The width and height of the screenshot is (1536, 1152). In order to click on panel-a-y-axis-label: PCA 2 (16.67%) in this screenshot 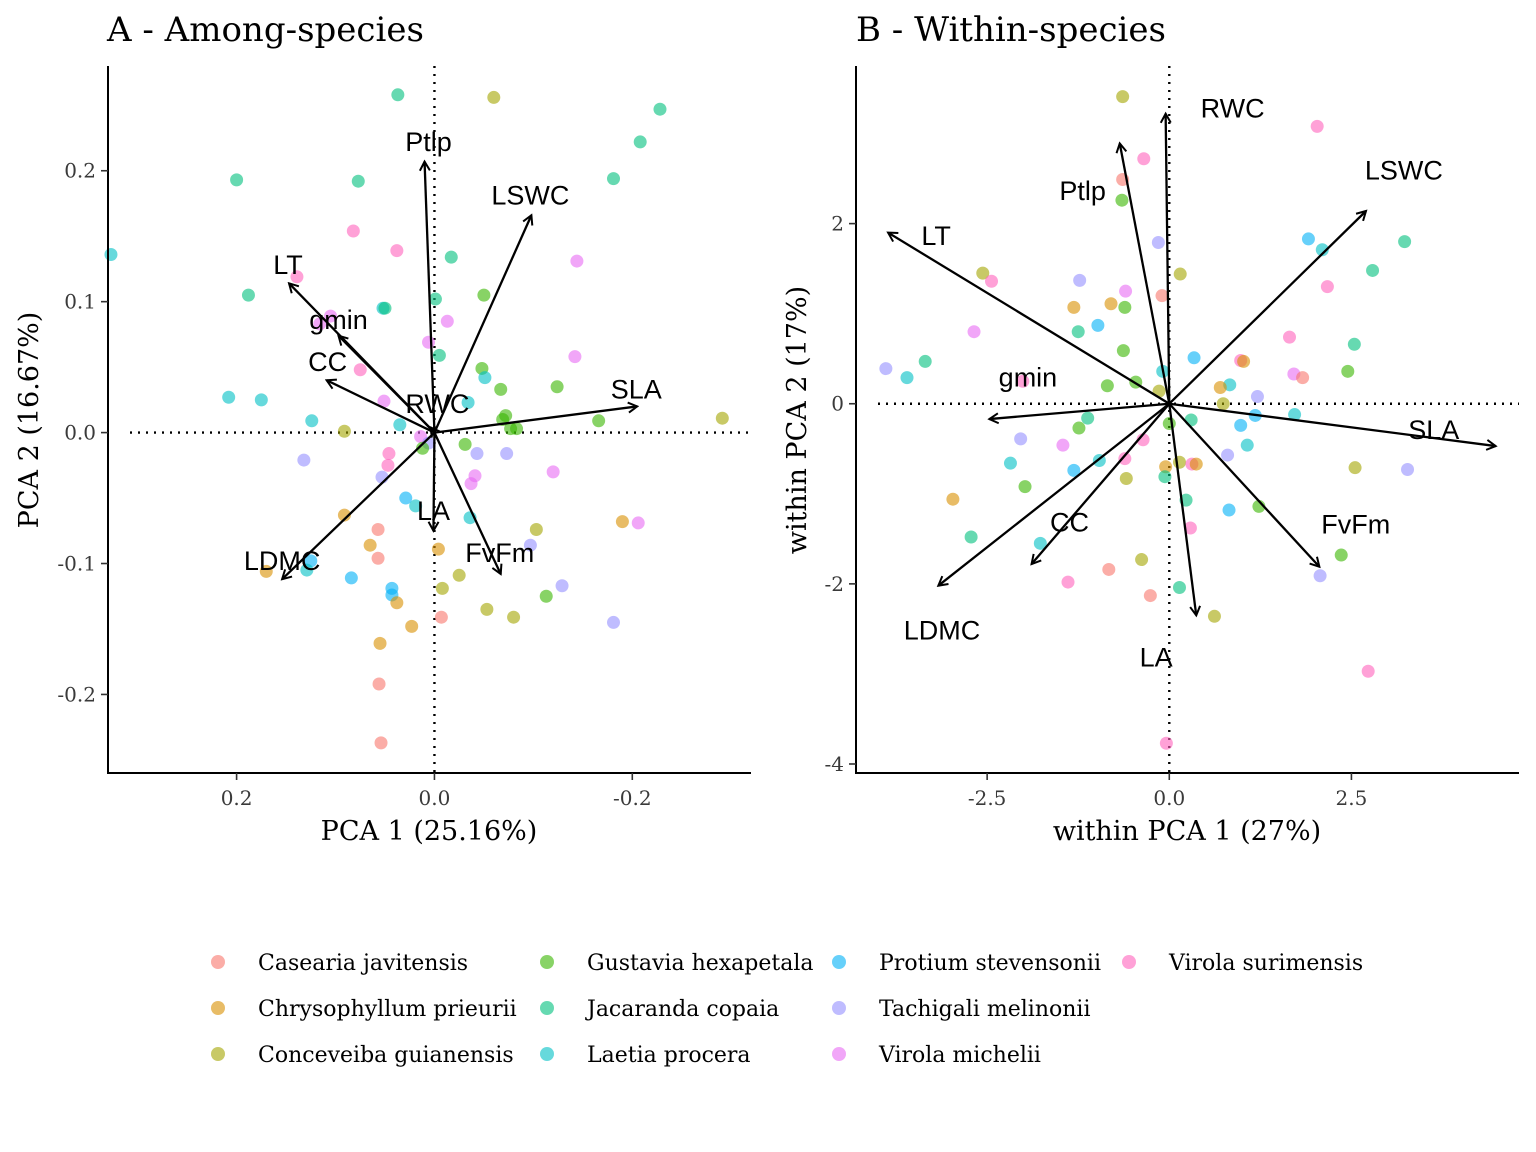, I will do `click(29, 420)`.